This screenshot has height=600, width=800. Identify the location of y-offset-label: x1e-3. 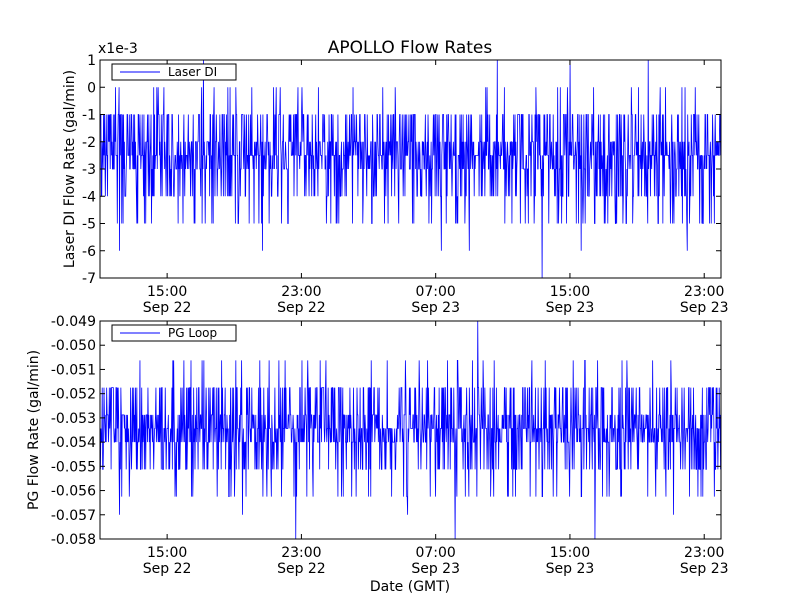
(118, 49).